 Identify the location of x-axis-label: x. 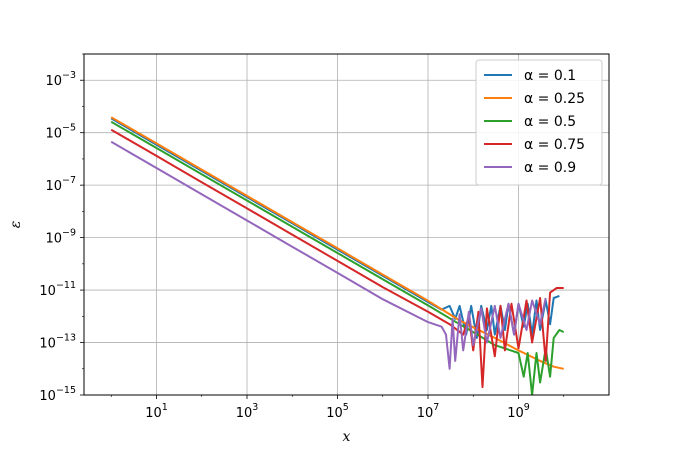
(347, 437).